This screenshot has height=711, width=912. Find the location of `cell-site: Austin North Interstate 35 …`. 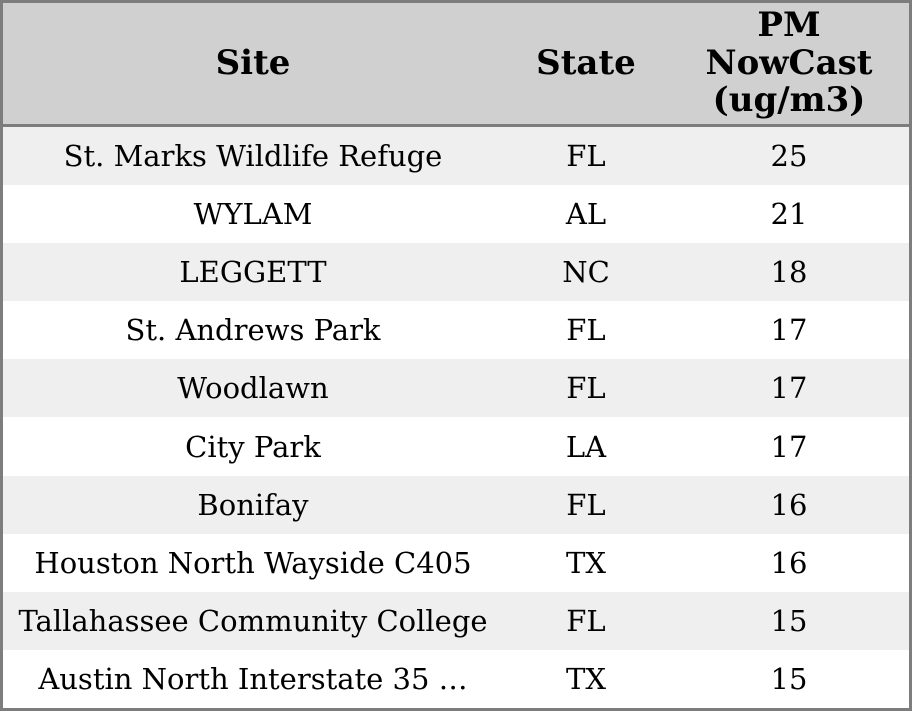

cell-site: Austin North Interstate 35 … is located at coordinates (253, 678).